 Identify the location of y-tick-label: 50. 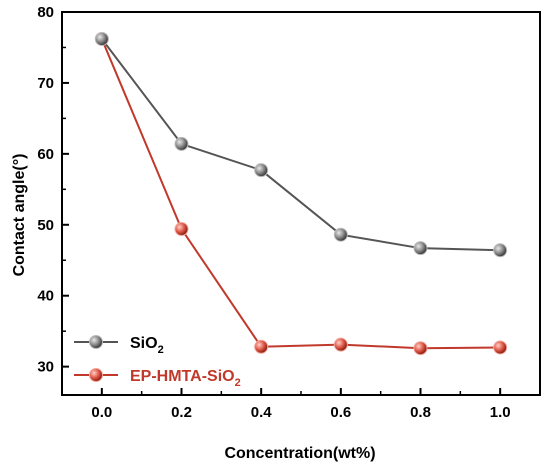
(45, 225).